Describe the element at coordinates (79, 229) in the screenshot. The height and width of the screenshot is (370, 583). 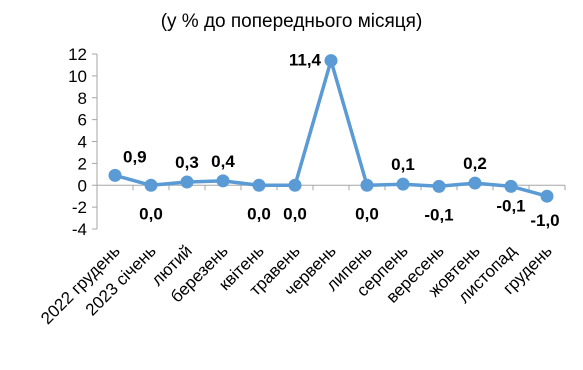
I see `y-tick-label: -4` at that location.